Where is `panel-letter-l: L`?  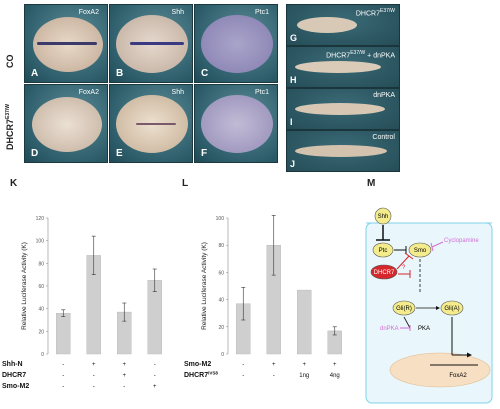 panel-letter-l: L is located at coordinates (185, 183).